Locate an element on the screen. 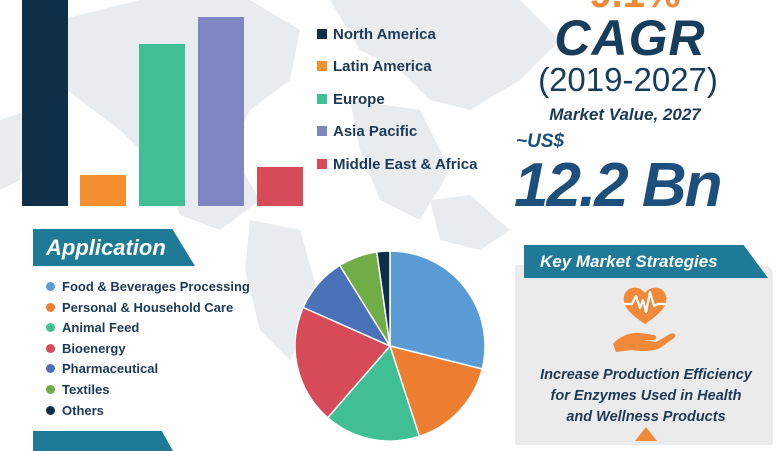 The height and width of the screenshot is (451, 780). legend-item-middle-east-africa: Middle East & Africa is located at coordinates (397, 164).